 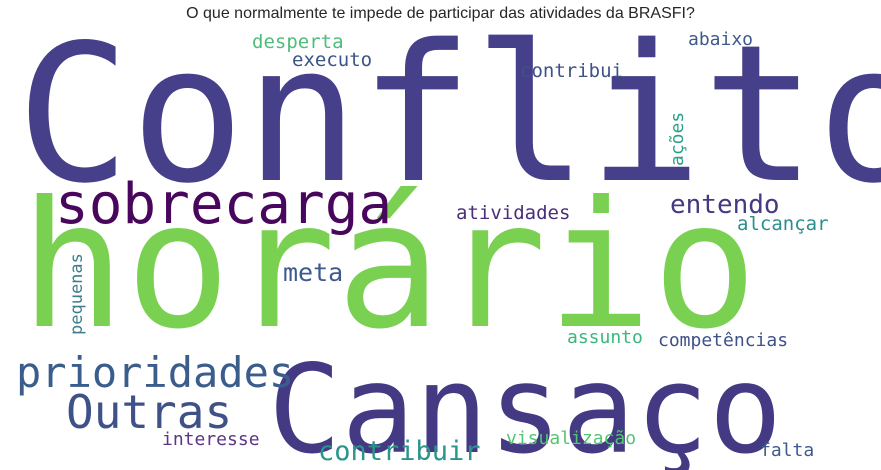 What do you see at coordinates (787, 450) in the screenshot?
I see `word-falta: falta` at bounding box center [787, 450].